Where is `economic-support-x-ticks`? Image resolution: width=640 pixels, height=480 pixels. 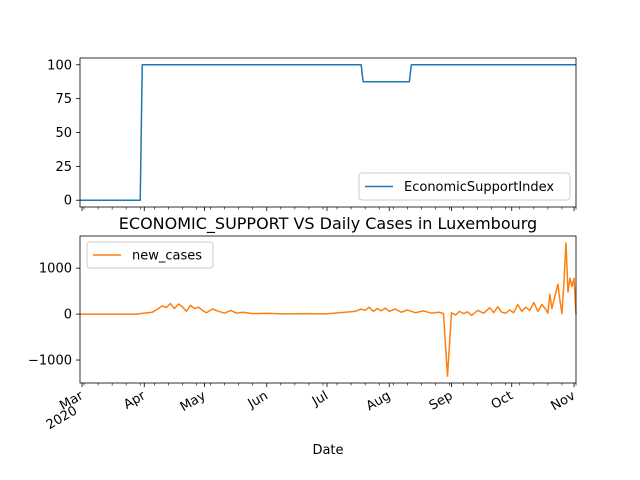
economic-support-x-ticks is located at coordinates (329, 209).